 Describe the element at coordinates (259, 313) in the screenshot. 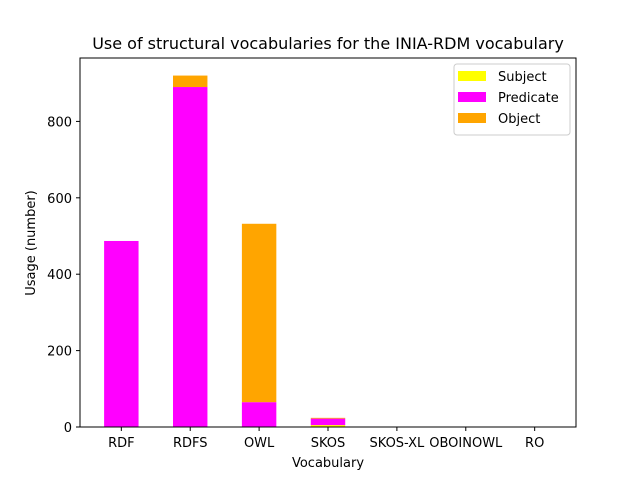

I see `bar-object-owl` at that location.